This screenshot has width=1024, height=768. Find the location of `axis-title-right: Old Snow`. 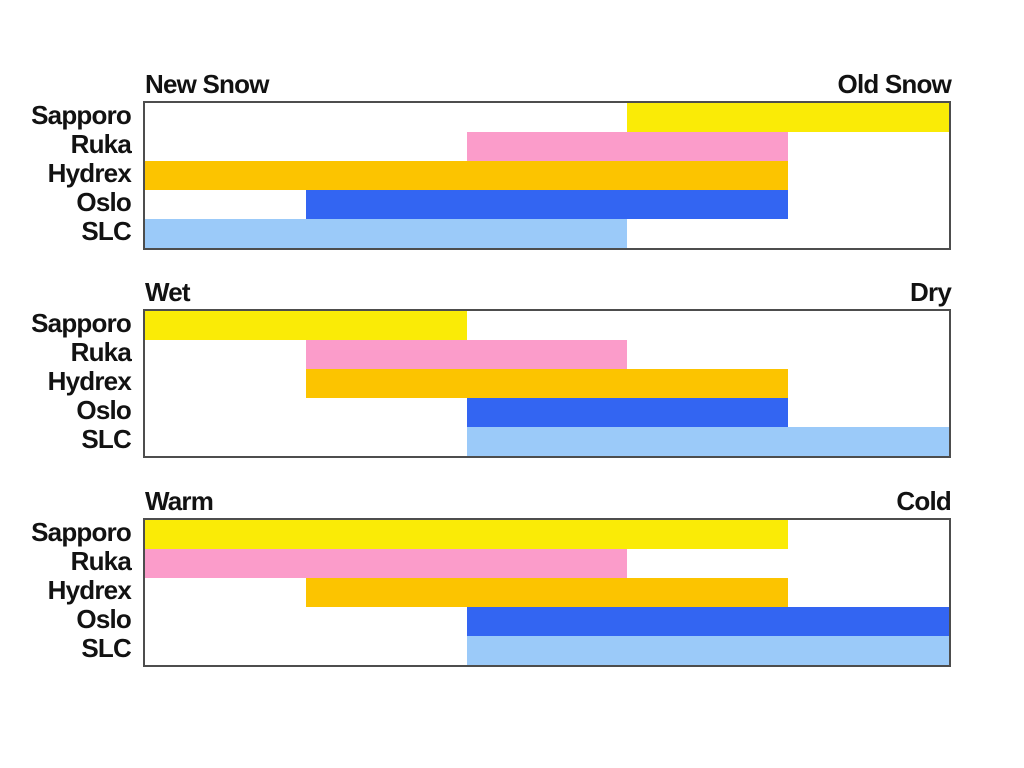

axis-title-right: Old Snow is located at coordinates (894, 84).